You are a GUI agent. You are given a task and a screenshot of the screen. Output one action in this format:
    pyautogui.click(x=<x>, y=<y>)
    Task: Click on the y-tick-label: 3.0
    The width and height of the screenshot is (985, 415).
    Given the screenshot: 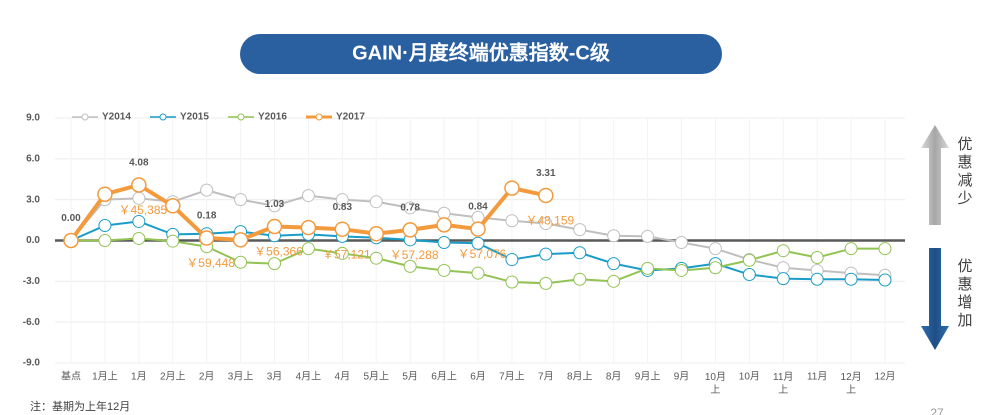 What is the action you would take?
    pyautogui.click(x=33, y=199)
    